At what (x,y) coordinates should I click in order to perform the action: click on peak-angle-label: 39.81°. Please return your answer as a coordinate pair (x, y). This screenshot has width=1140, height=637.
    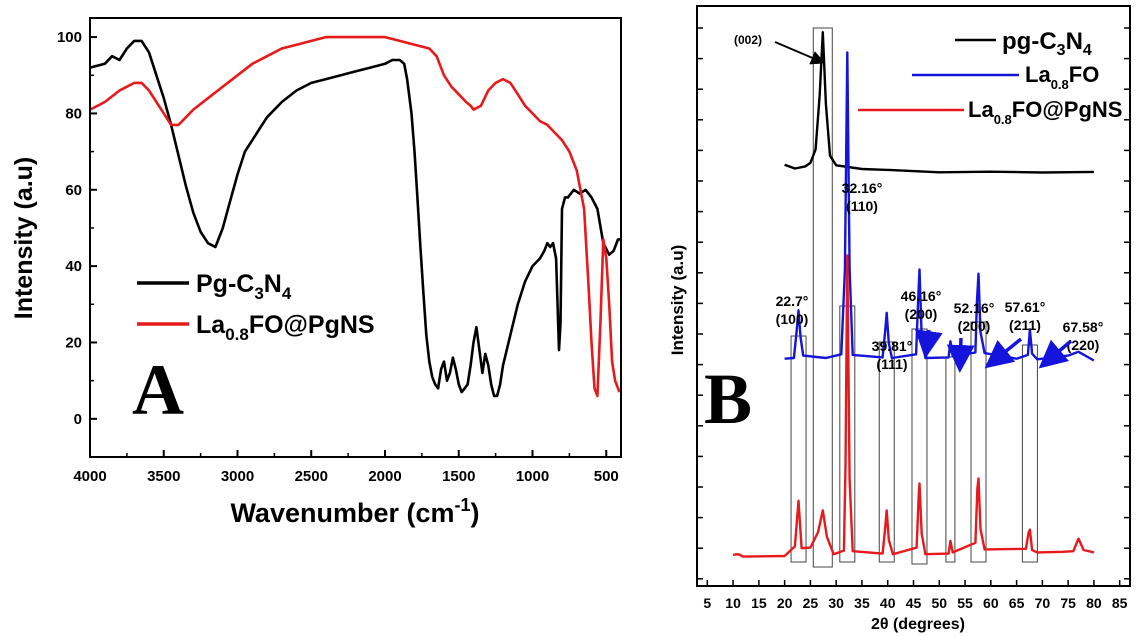
    Looking at the image, I should click on (892, 346).